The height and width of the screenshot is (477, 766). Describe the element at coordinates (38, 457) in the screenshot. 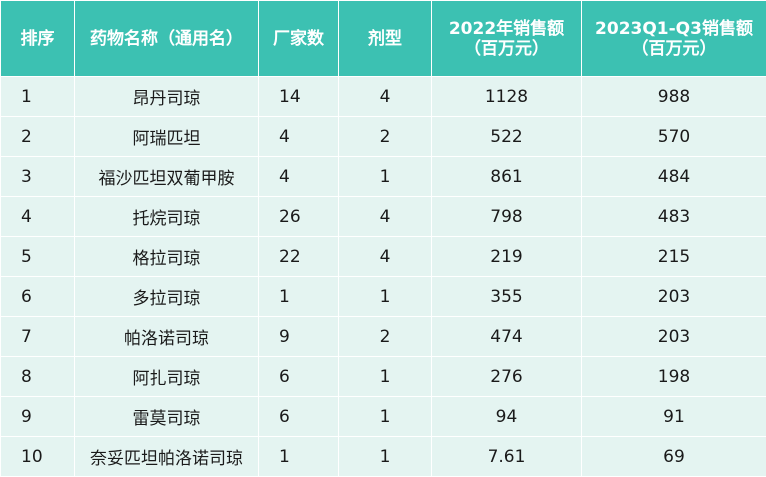

I see `cell-rank: 10` at that location.